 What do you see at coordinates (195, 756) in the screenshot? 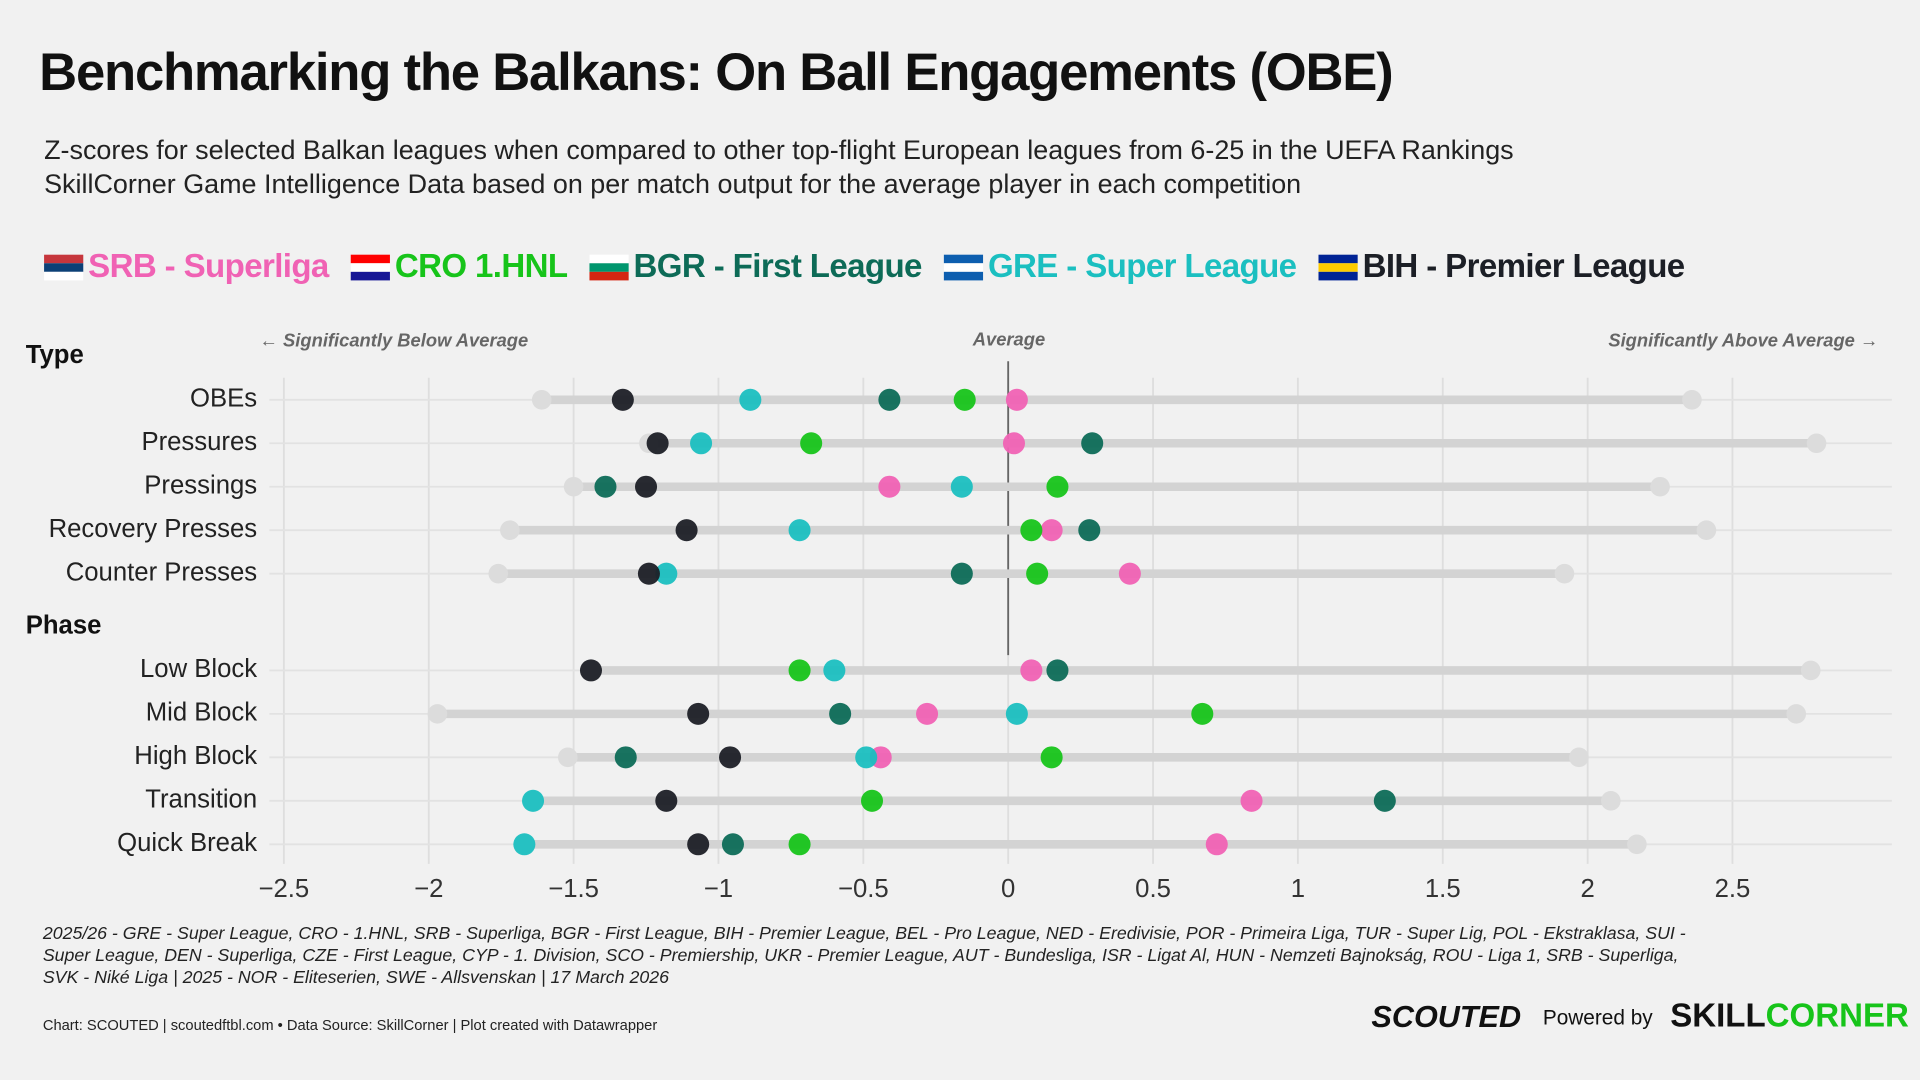
I see `row-label: High Block` at bounding box center [195, 756].